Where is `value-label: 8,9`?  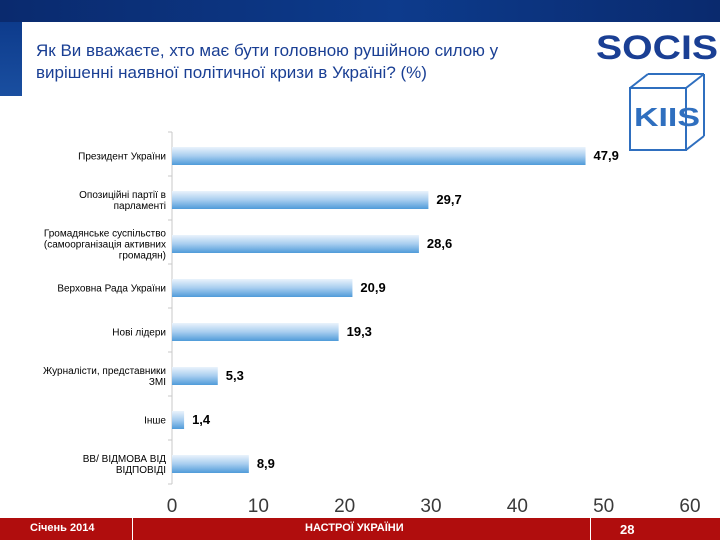 value-label: 8,9 is located at coordinates (266, 463).